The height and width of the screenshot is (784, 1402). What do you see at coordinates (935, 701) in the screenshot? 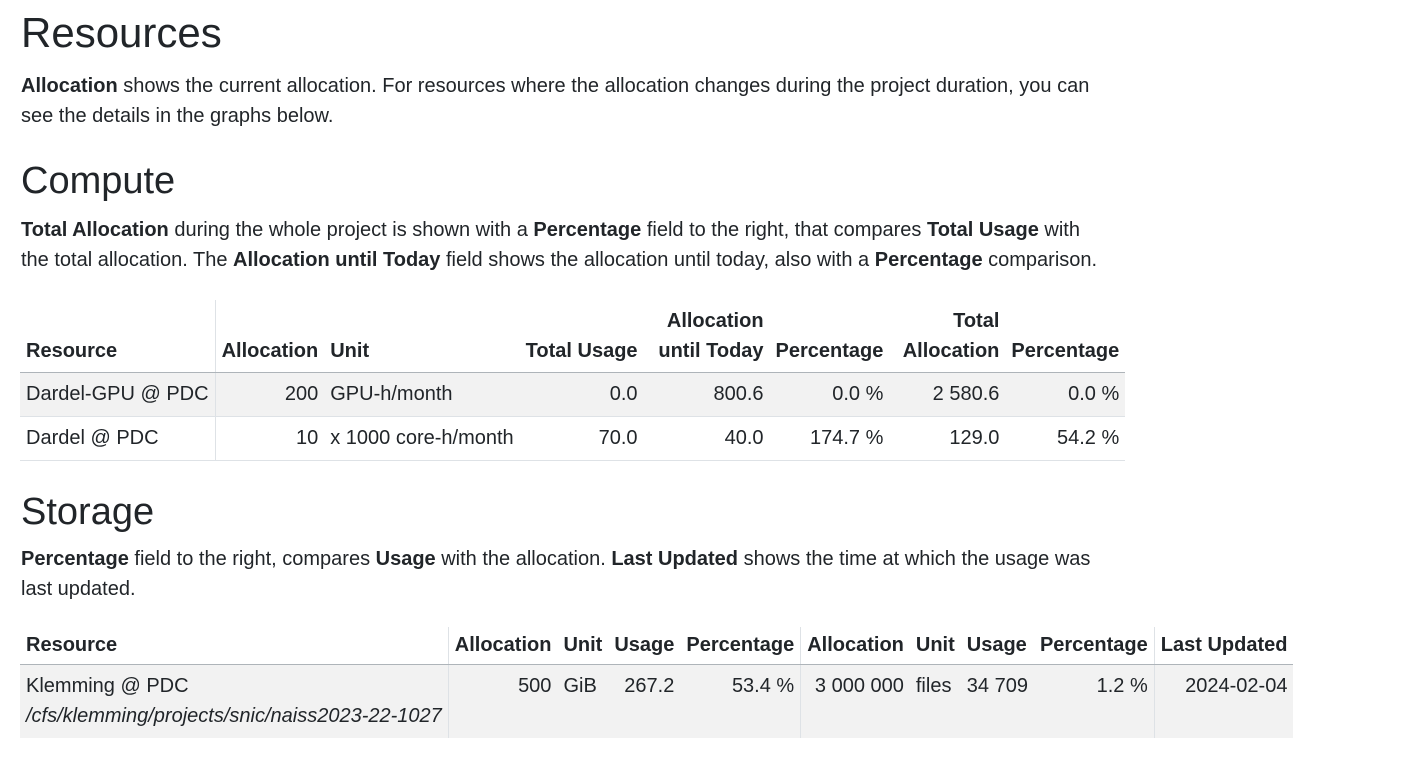
I see `cell-file-unit: files` at bounding box center [935, 701].